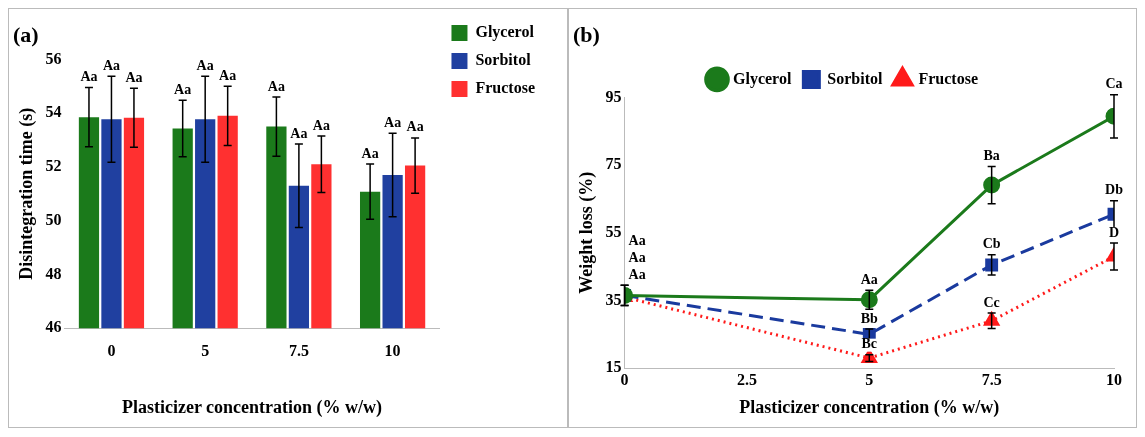 This screenshot has width=1145, height=437. Describe the element at coordinates (26, 34) in the screenshot. I see `chart-title: (a)` at that location.